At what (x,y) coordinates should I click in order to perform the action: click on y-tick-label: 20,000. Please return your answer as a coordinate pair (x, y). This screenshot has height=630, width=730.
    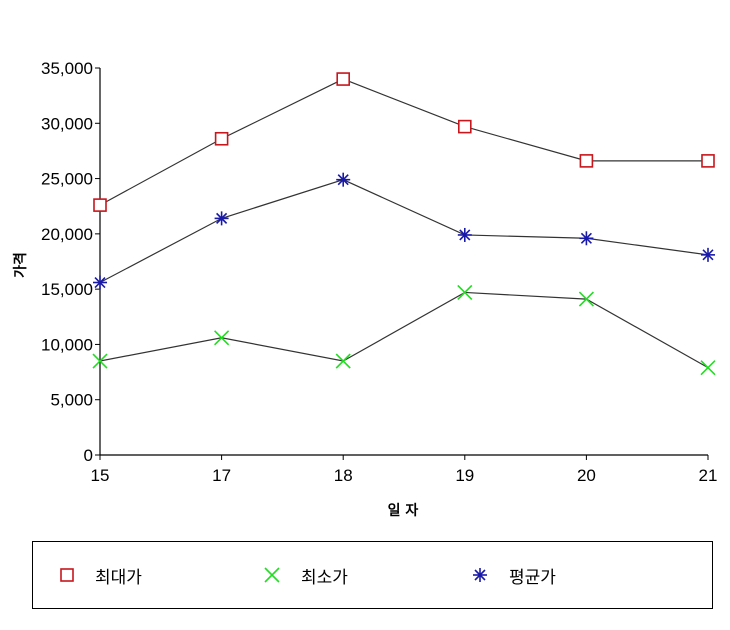
    Looking at the image, I should click on (67, 234).